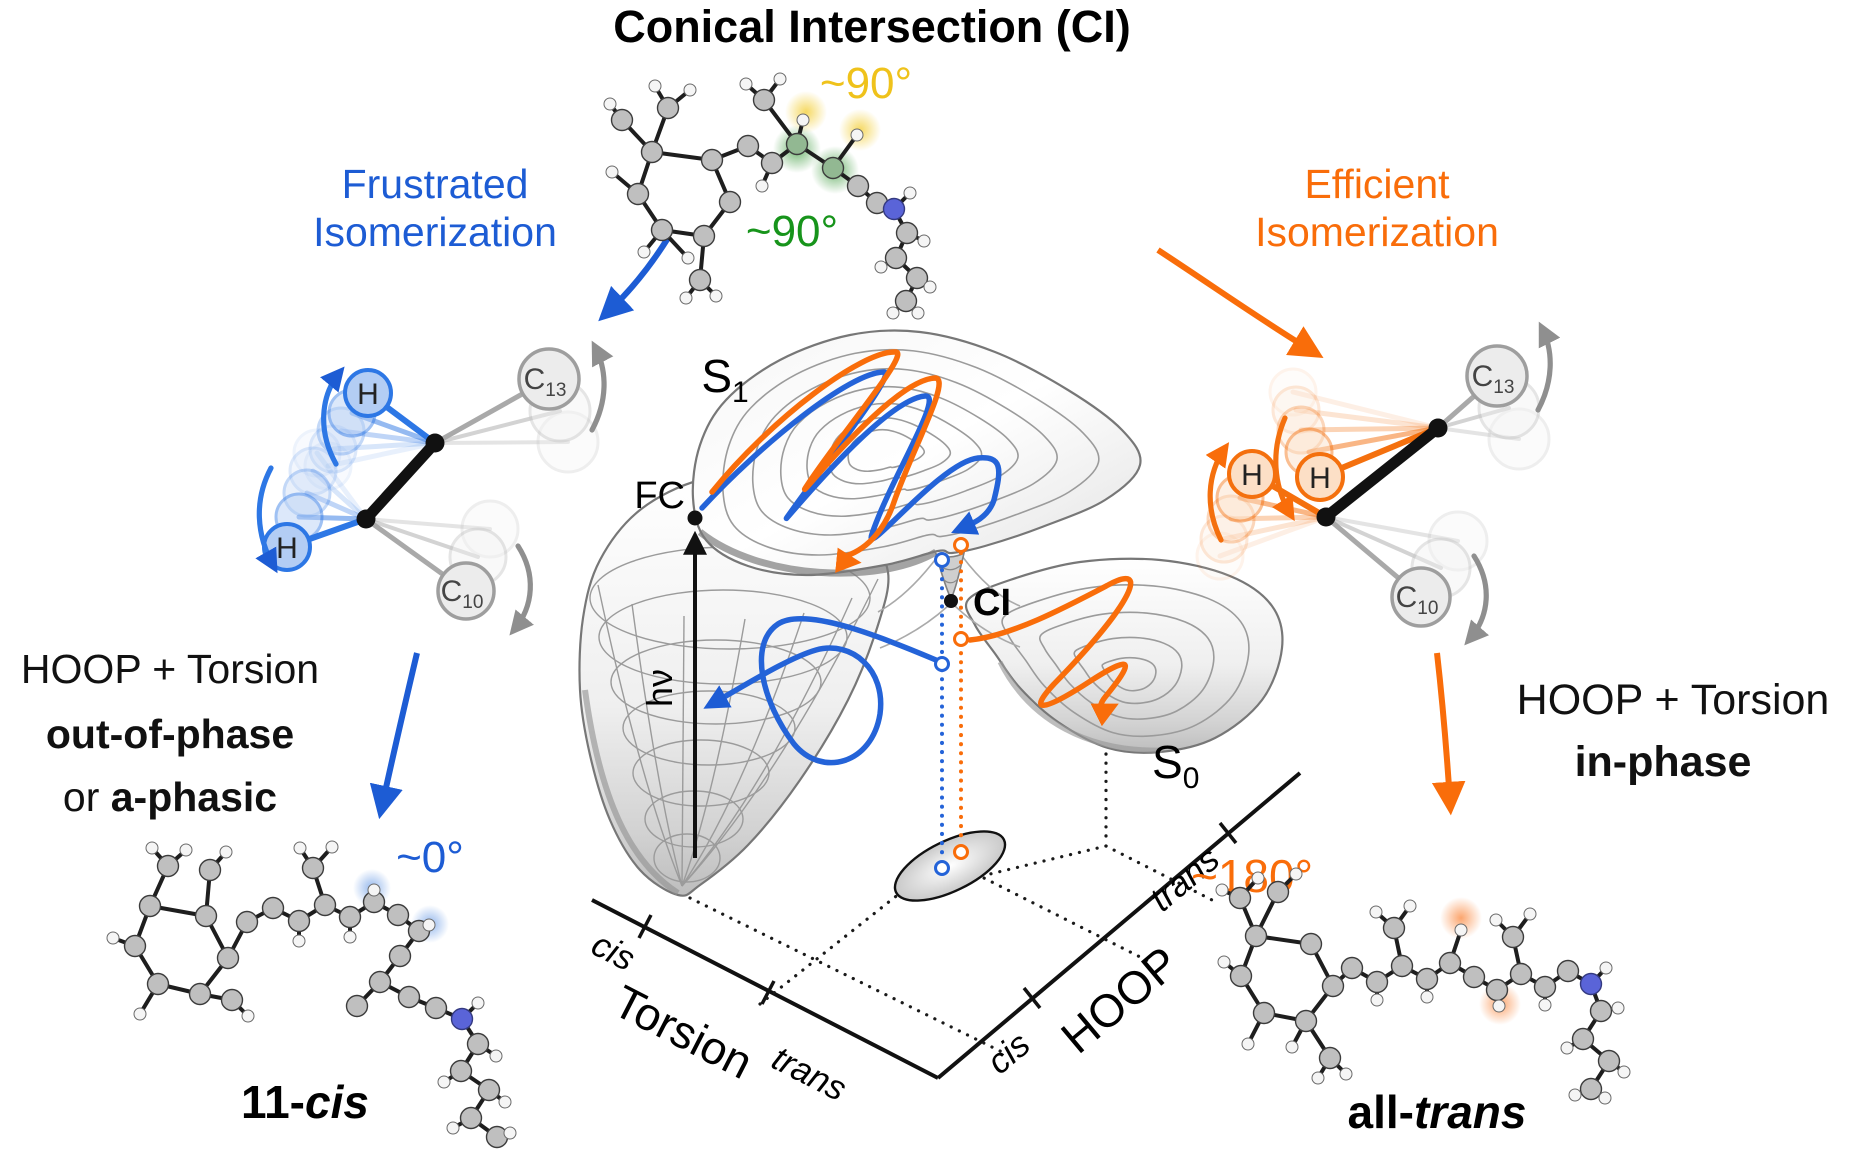 The width and height of the screenshot is (1853, 1149). What do you see at coordinates (368, 393) in the screenshot?
I see `h-atom-circle` at bounding box center [368, 393].